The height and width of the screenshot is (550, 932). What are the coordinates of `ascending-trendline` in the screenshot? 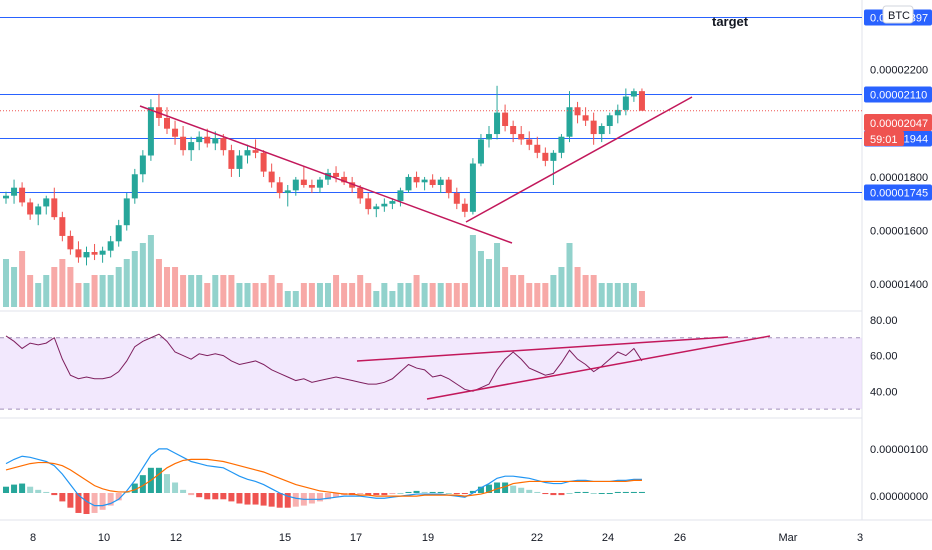 It's located at (579, 159).